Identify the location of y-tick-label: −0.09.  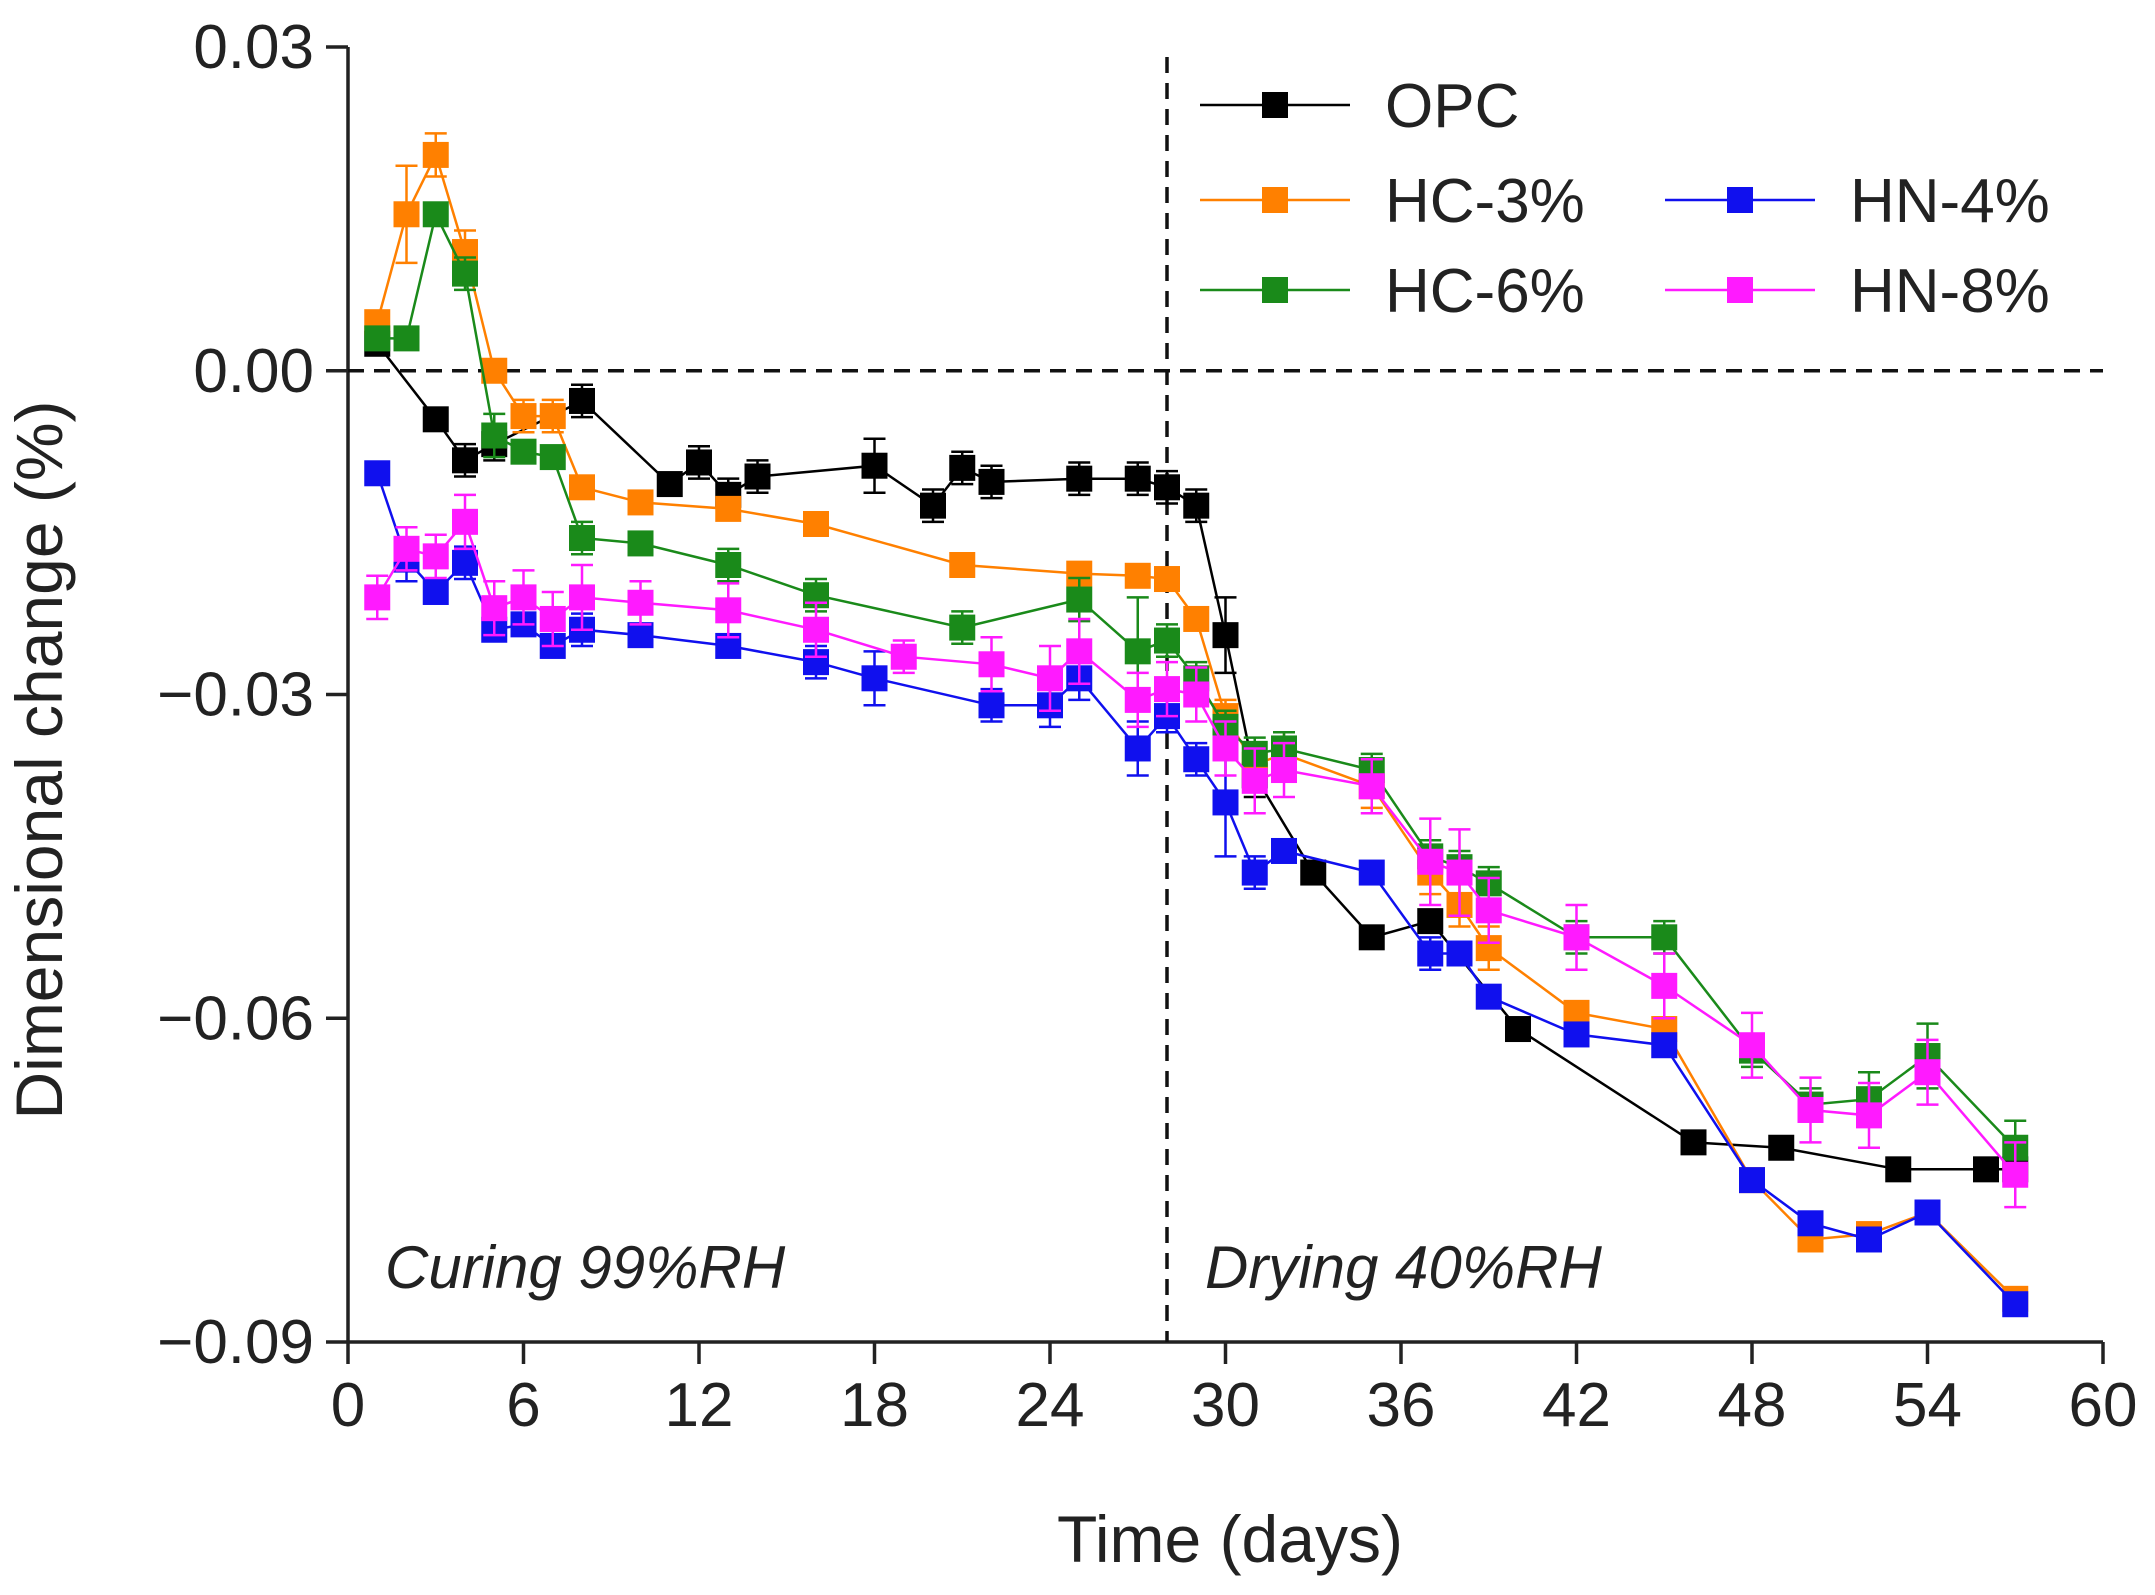
(235, 1342).